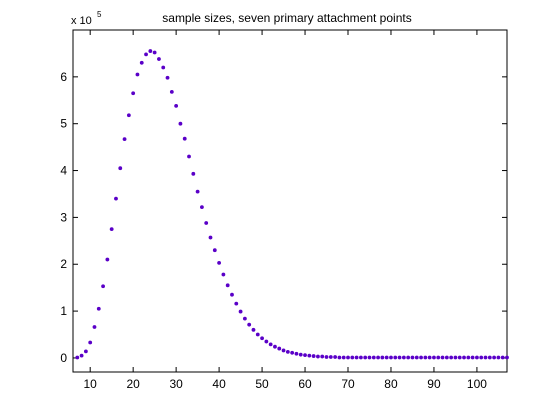  What do you see at coordinates (81, 21) in the screenshot?
I see `y-multiplier-label: x 10` at bounding box center [81, 21].